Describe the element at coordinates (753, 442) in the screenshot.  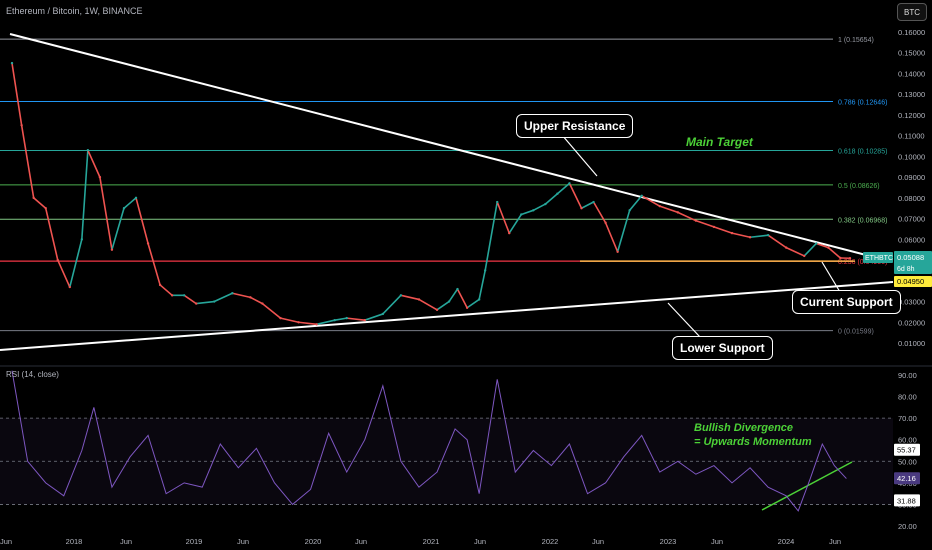
I see `bullish-divergence-line2: = Upwards Momentum` at that location.